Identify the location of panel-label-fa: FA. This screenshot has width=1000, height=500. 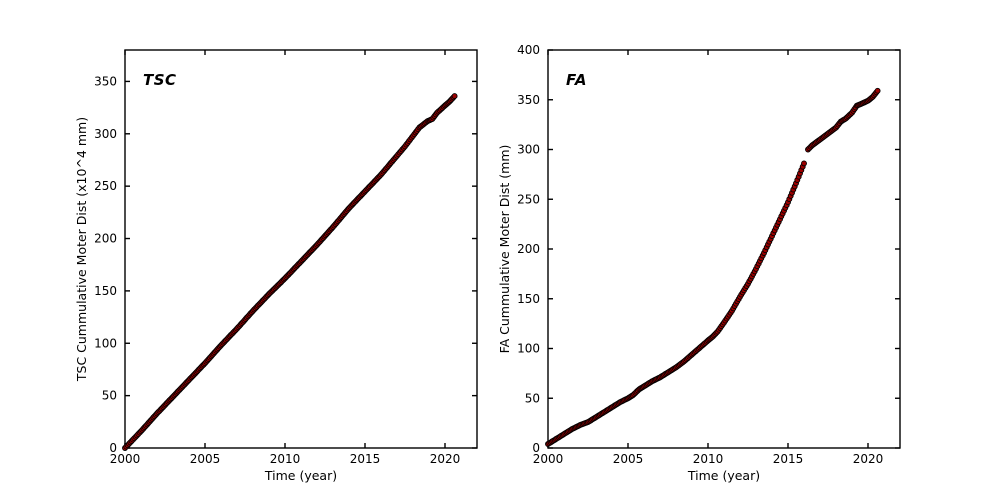
(576, 80).